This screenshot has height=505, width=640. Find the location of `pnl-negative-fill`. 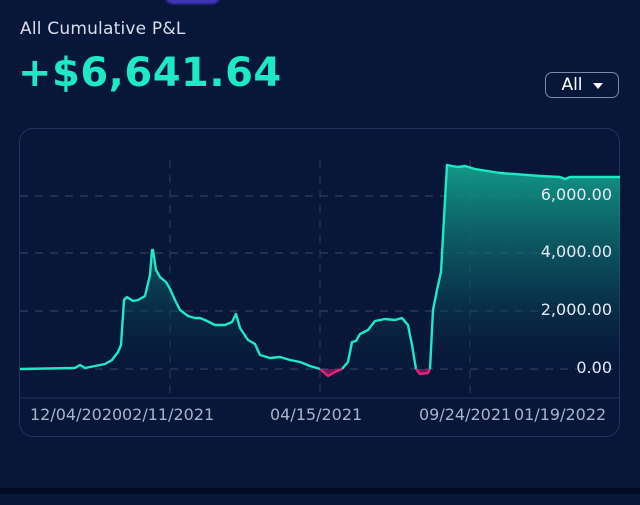

pnl-negative-fill is located at coordinates (375, 372).